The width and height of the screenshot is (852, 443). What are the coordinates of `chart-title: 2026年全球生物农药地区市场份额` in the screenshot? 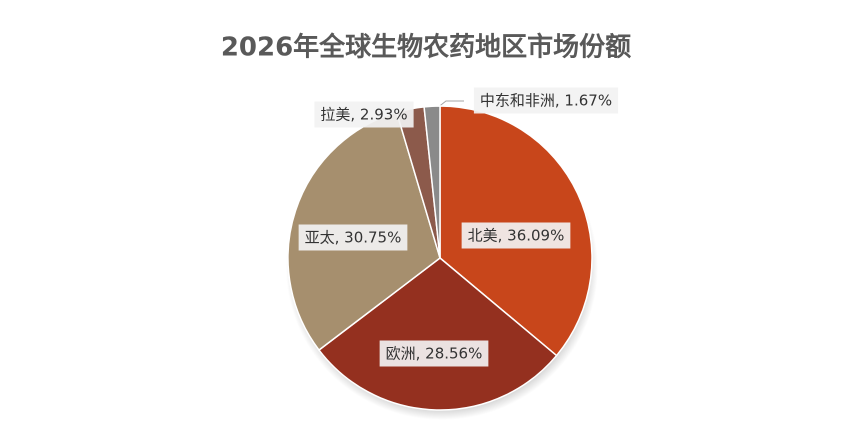 It's located at (426, 47).